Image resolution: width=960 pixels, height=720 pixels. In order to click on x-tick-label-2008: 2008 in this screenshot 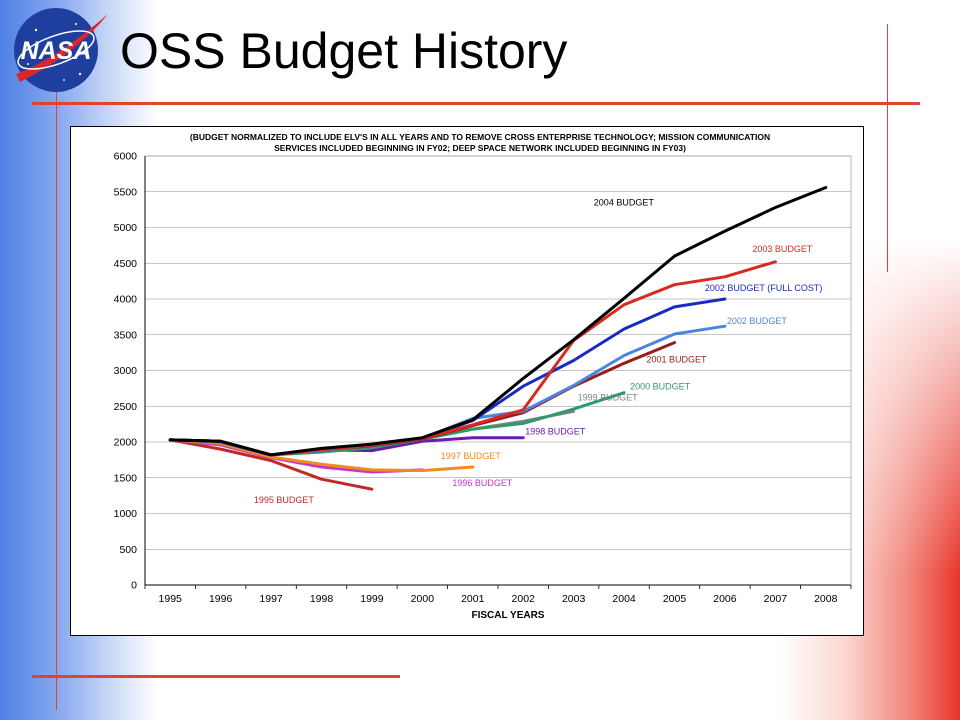, I will do `click(826, 599)`.